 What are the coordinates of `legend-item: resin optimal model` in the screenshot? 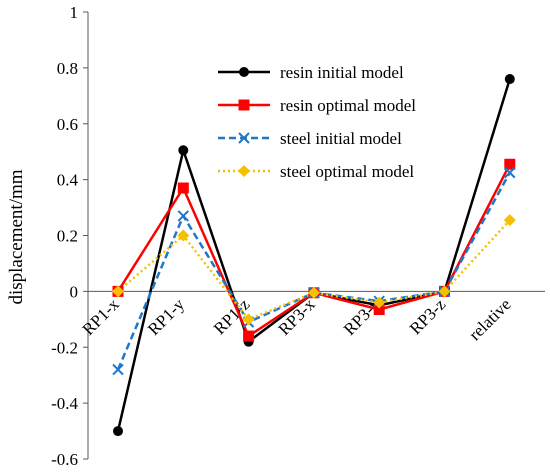 It's located at (317, 105).